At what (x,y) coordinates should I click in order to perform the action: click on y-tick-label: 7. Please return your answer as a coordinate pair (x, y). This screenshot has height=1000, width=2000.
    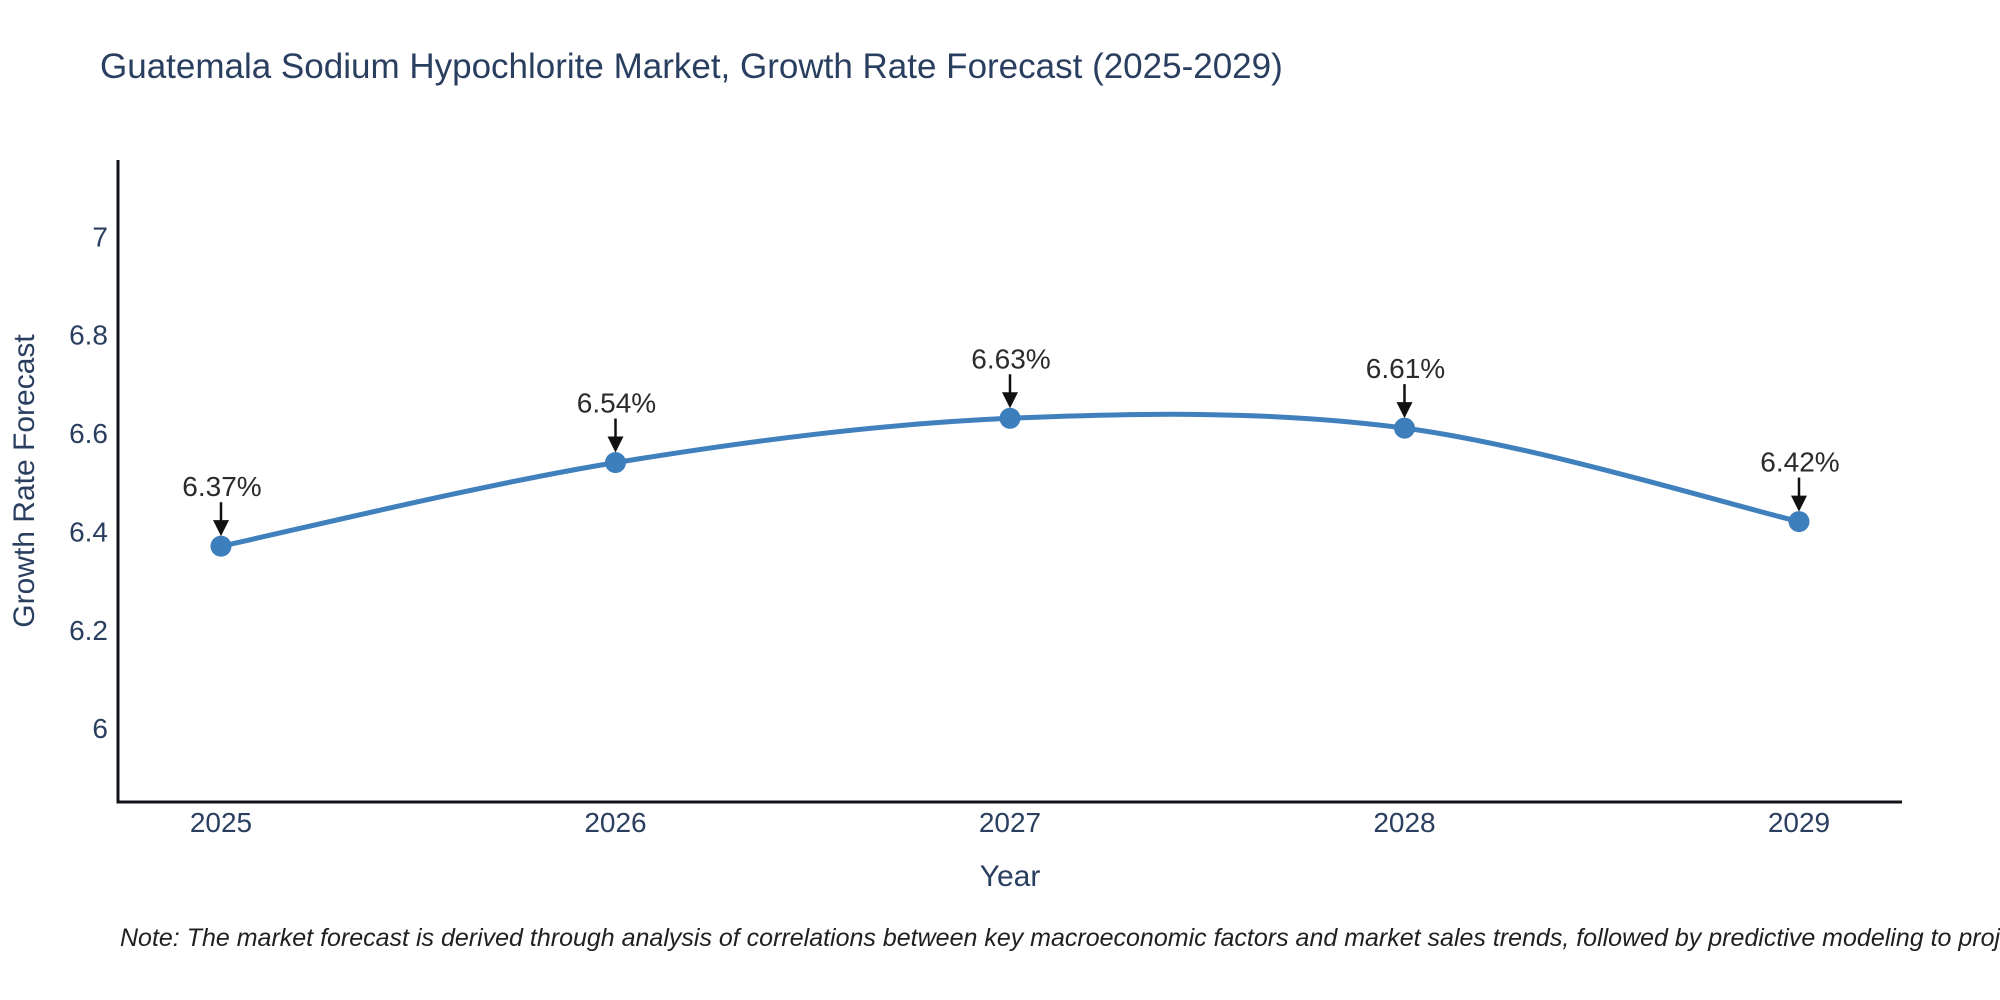
    Looking at the image, I should click on (100, 236).